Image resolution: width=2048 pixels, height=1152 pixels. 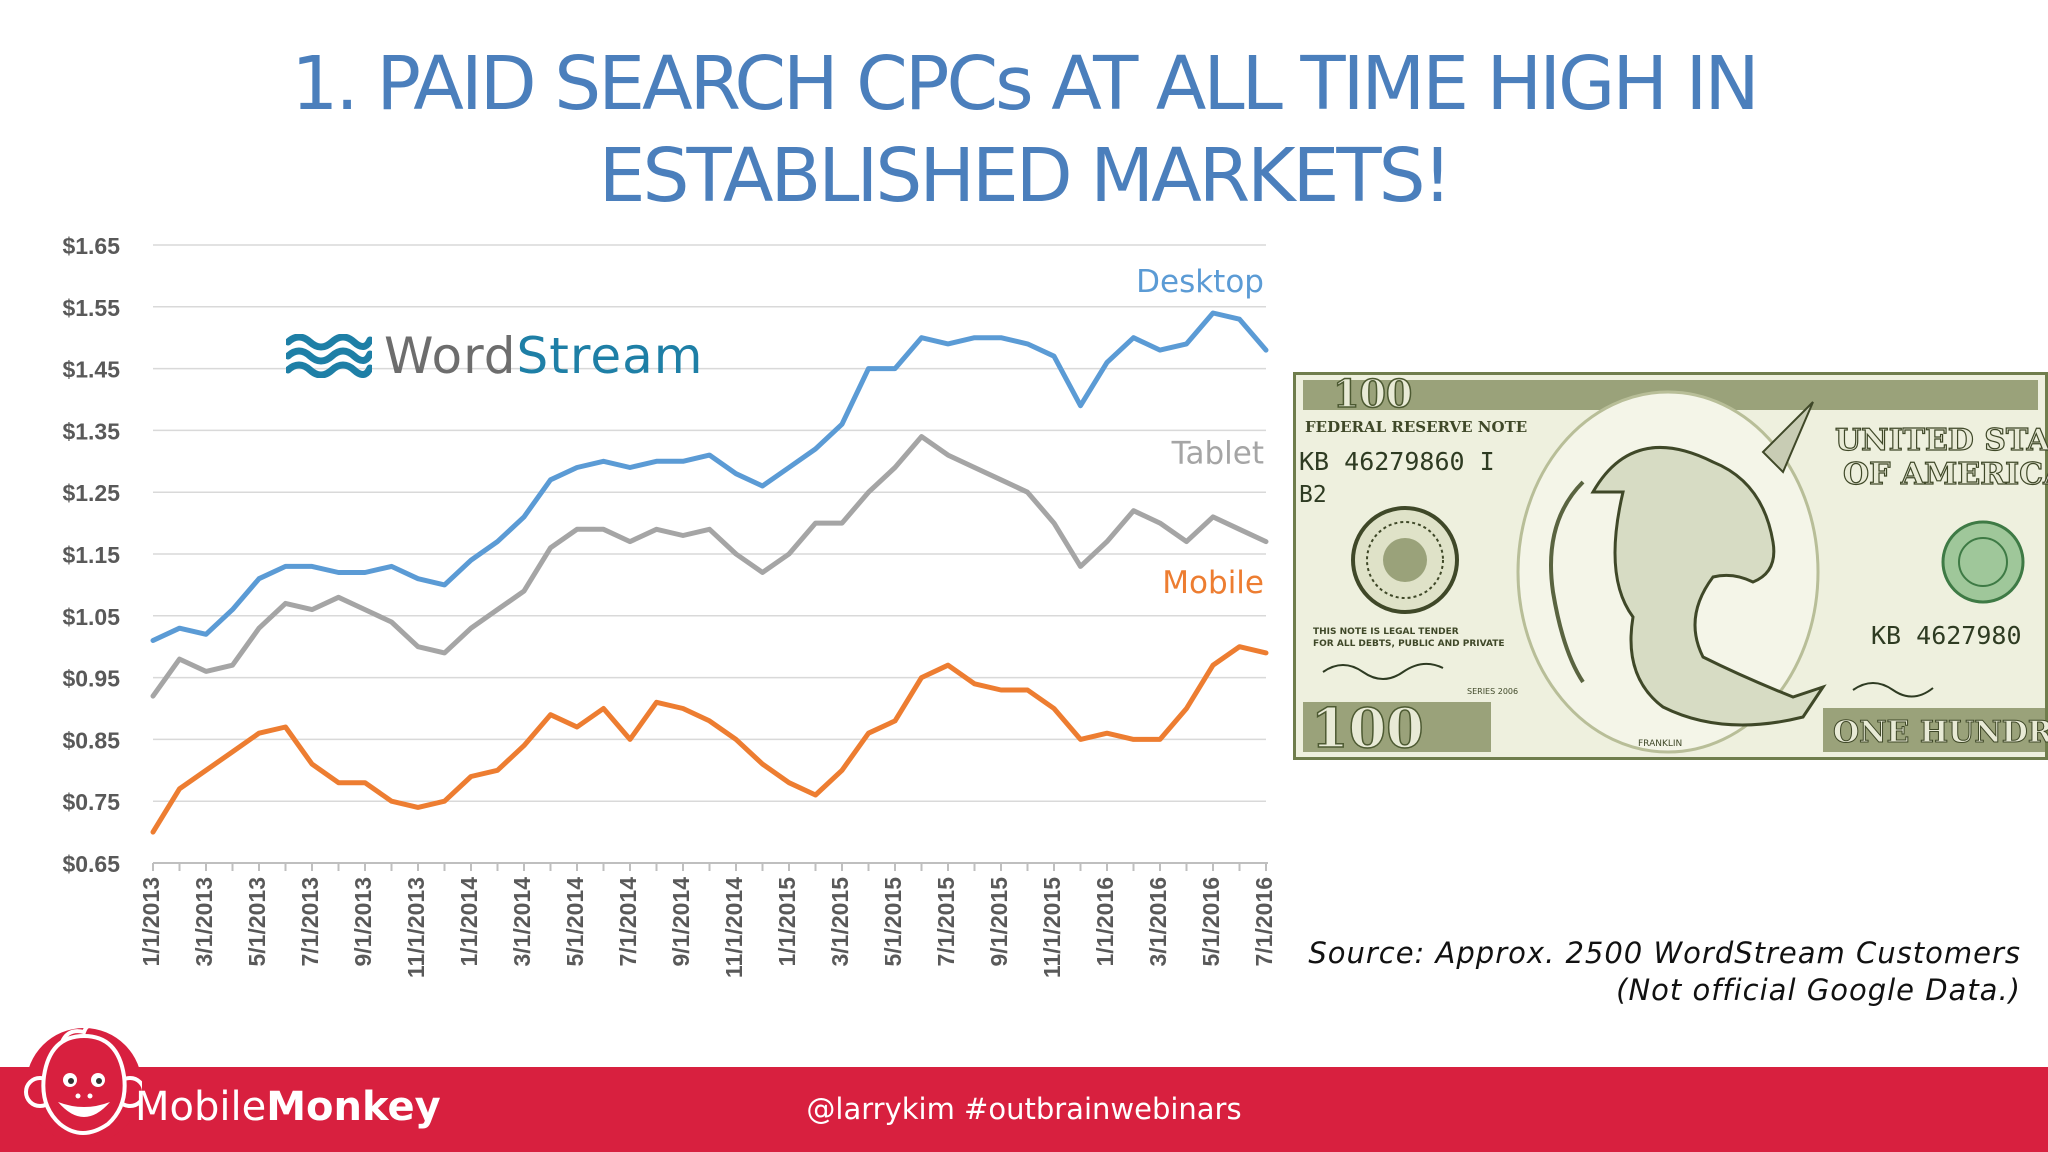 What do you see at coordinates (1397, 461) in the screenshot?
I see `bill-serial: KB 46279860 I` at bounding box center [1397, 461].